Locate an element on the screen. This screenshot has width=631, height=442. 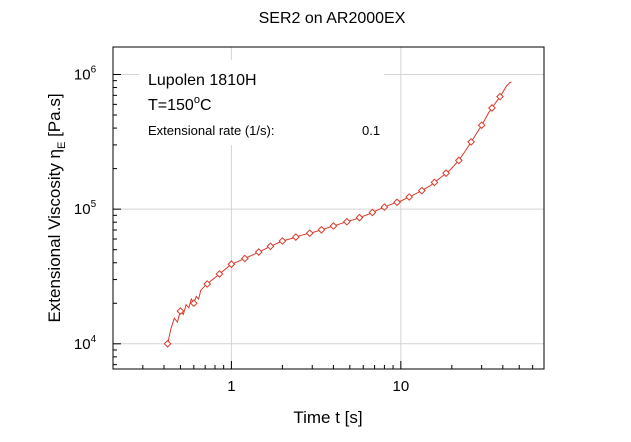
y-axis-label: Extensional Viscosity ηE [Pa.s] is located at coordinates (56, 207).